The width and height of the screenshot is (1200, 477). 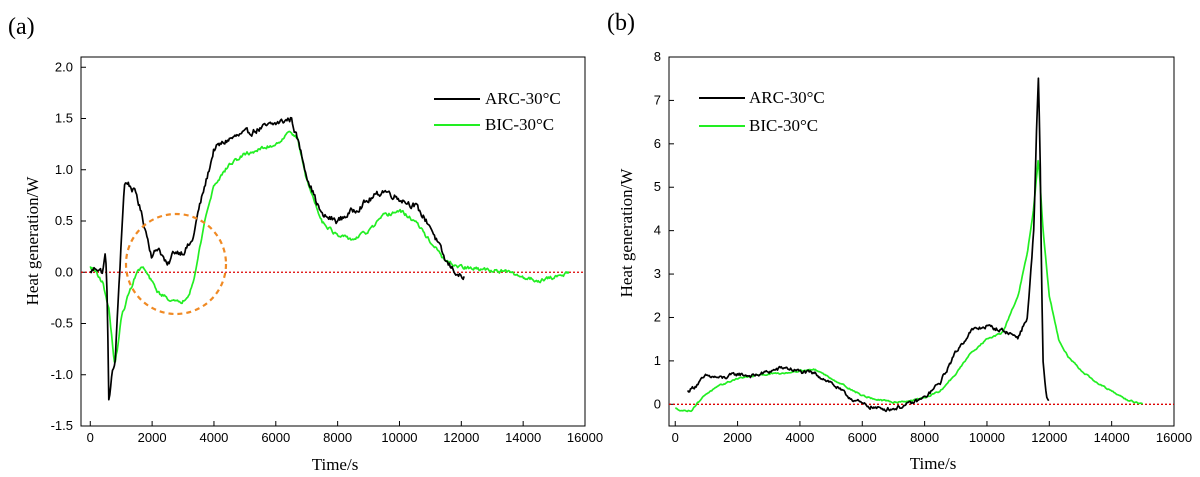 What do you see at coordinates (399, 437) in the screenshot?
I see `x-tick-label-a: 10000` at bounding box center [399, 437].